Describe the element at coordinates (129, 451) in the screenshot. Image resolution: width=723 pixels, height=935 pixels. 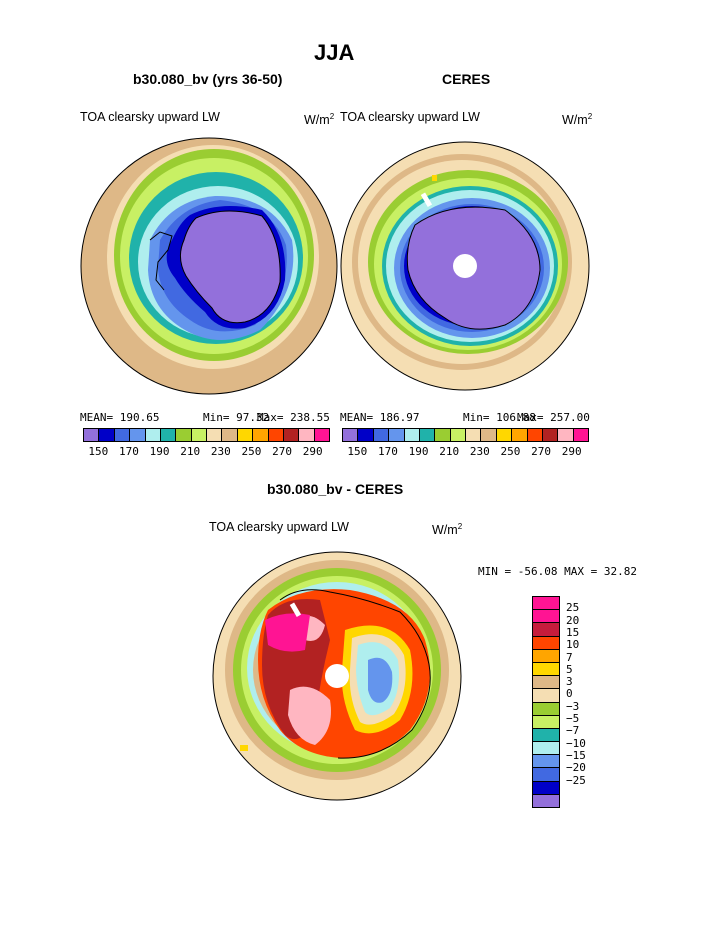
I see `panel-1-colorbar-tick-label: 170` at that location.